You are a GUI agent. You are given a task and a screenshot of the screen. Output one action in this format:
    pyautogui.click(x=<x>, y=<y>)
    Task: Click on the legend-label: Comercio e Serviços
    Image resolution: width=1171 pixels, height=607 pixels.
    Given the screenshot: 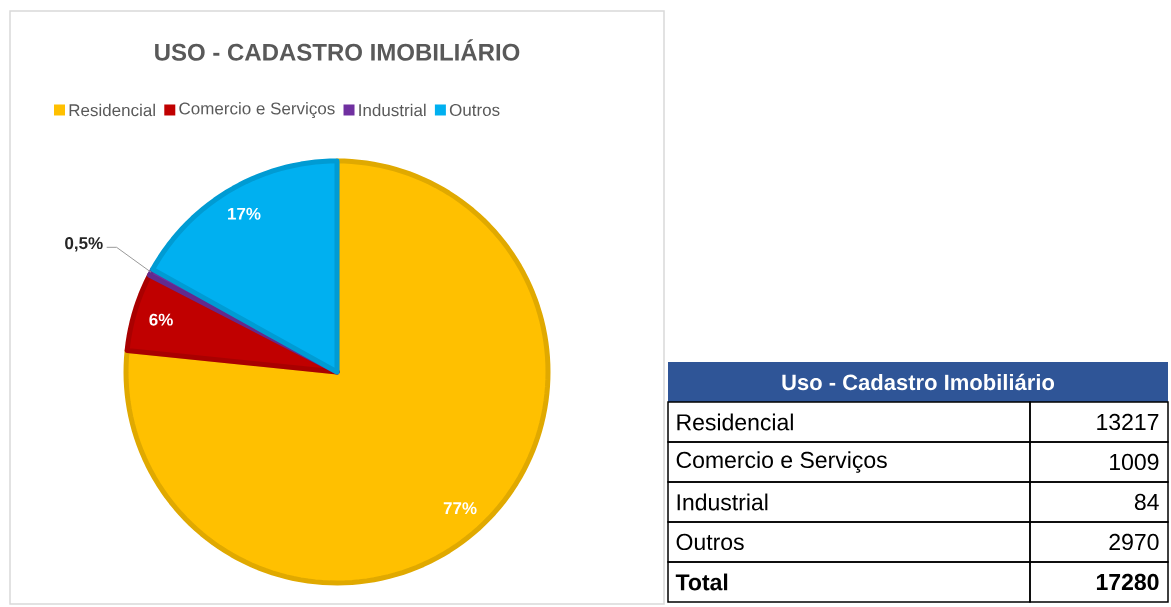 What is the action you would take?
    pyautogui.click(x=257, y=110)
    